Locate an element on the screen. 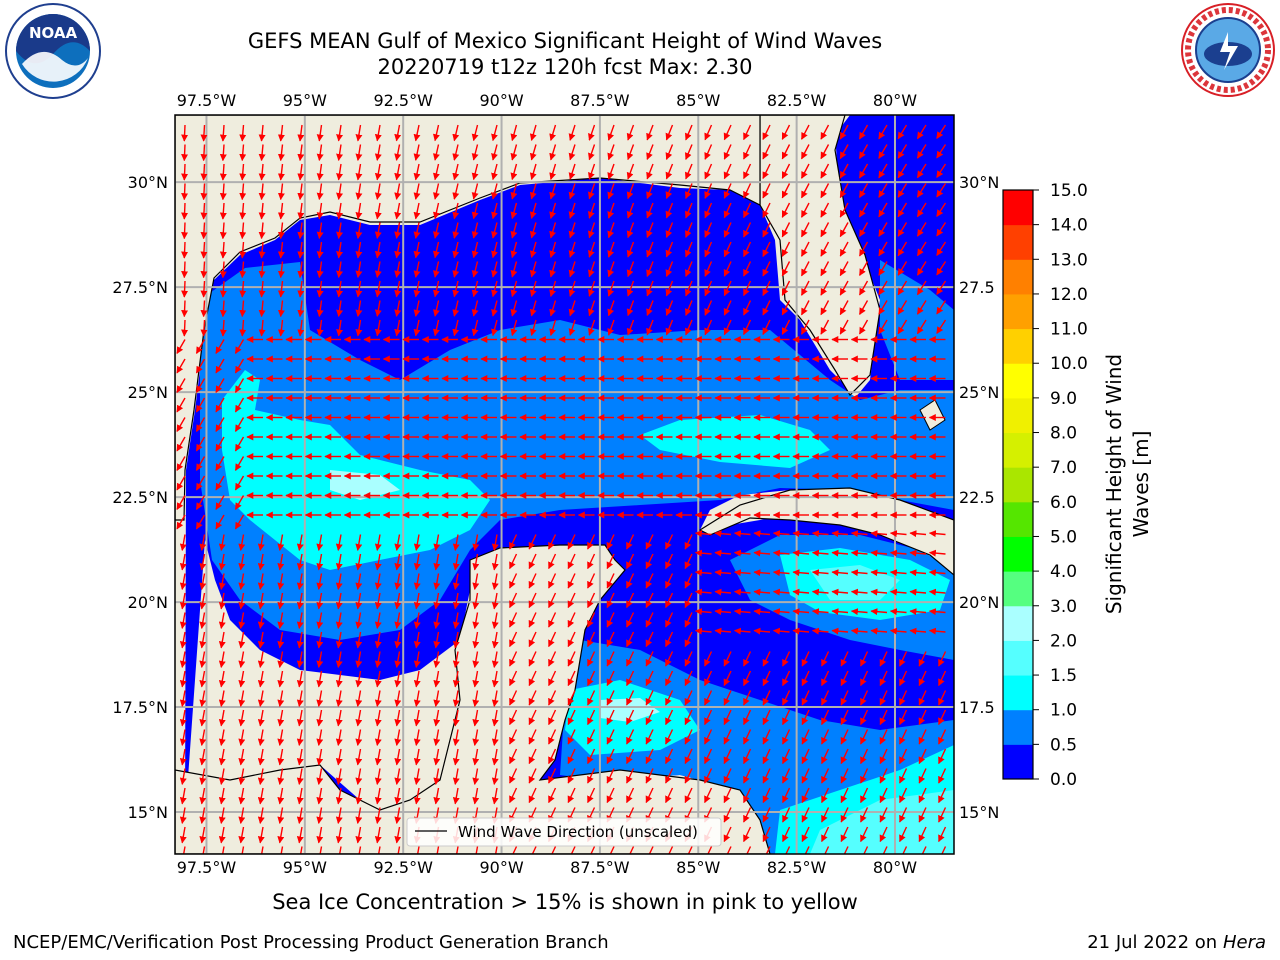 Image resolution: width=1280 pixels, height=960 pixels. noaa-logo: NOAA is located at coordinates (53, 51).